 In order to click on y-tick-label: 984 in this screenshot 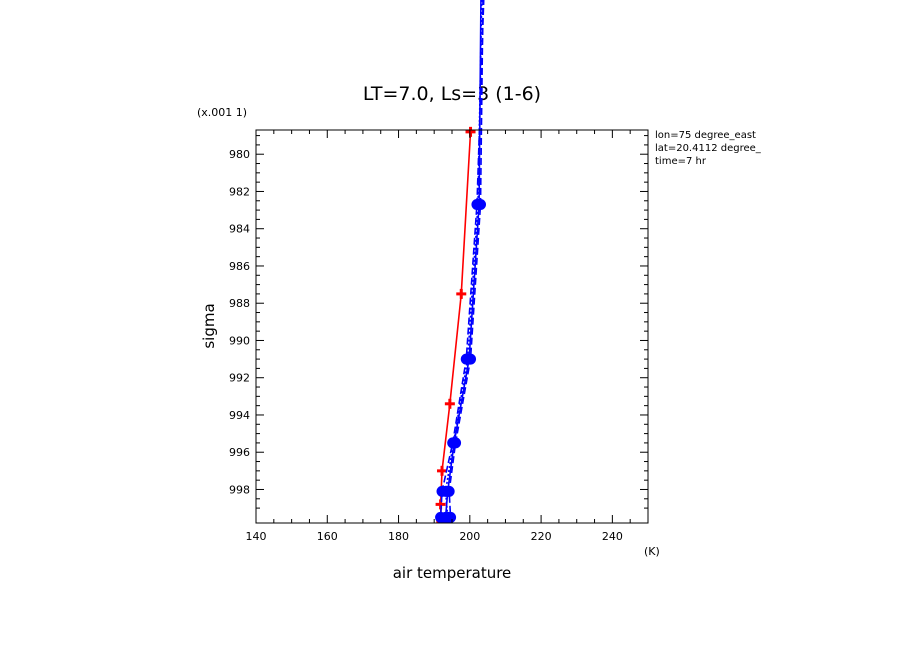, I will do `click(239, 229)`.